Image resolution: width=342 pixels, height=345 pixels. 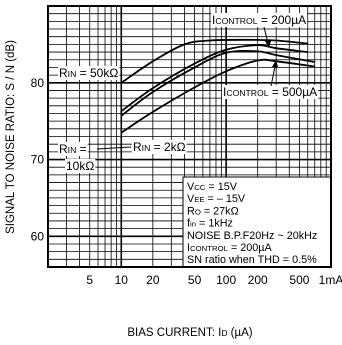 What do you see at coordinates (38, 160) in the screenshot?
I see `y-tick-label: 70` at bounding box center [38, 160].